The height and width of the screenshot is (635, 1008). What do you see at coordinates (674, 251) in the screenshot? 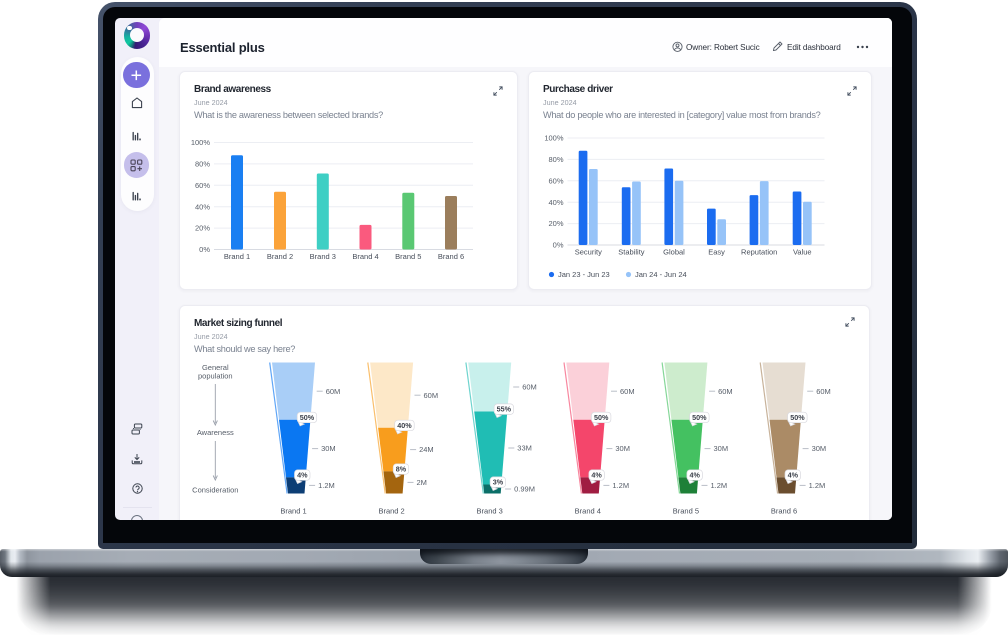
I see `svg-text: Global` at bounding box center [674, 251].